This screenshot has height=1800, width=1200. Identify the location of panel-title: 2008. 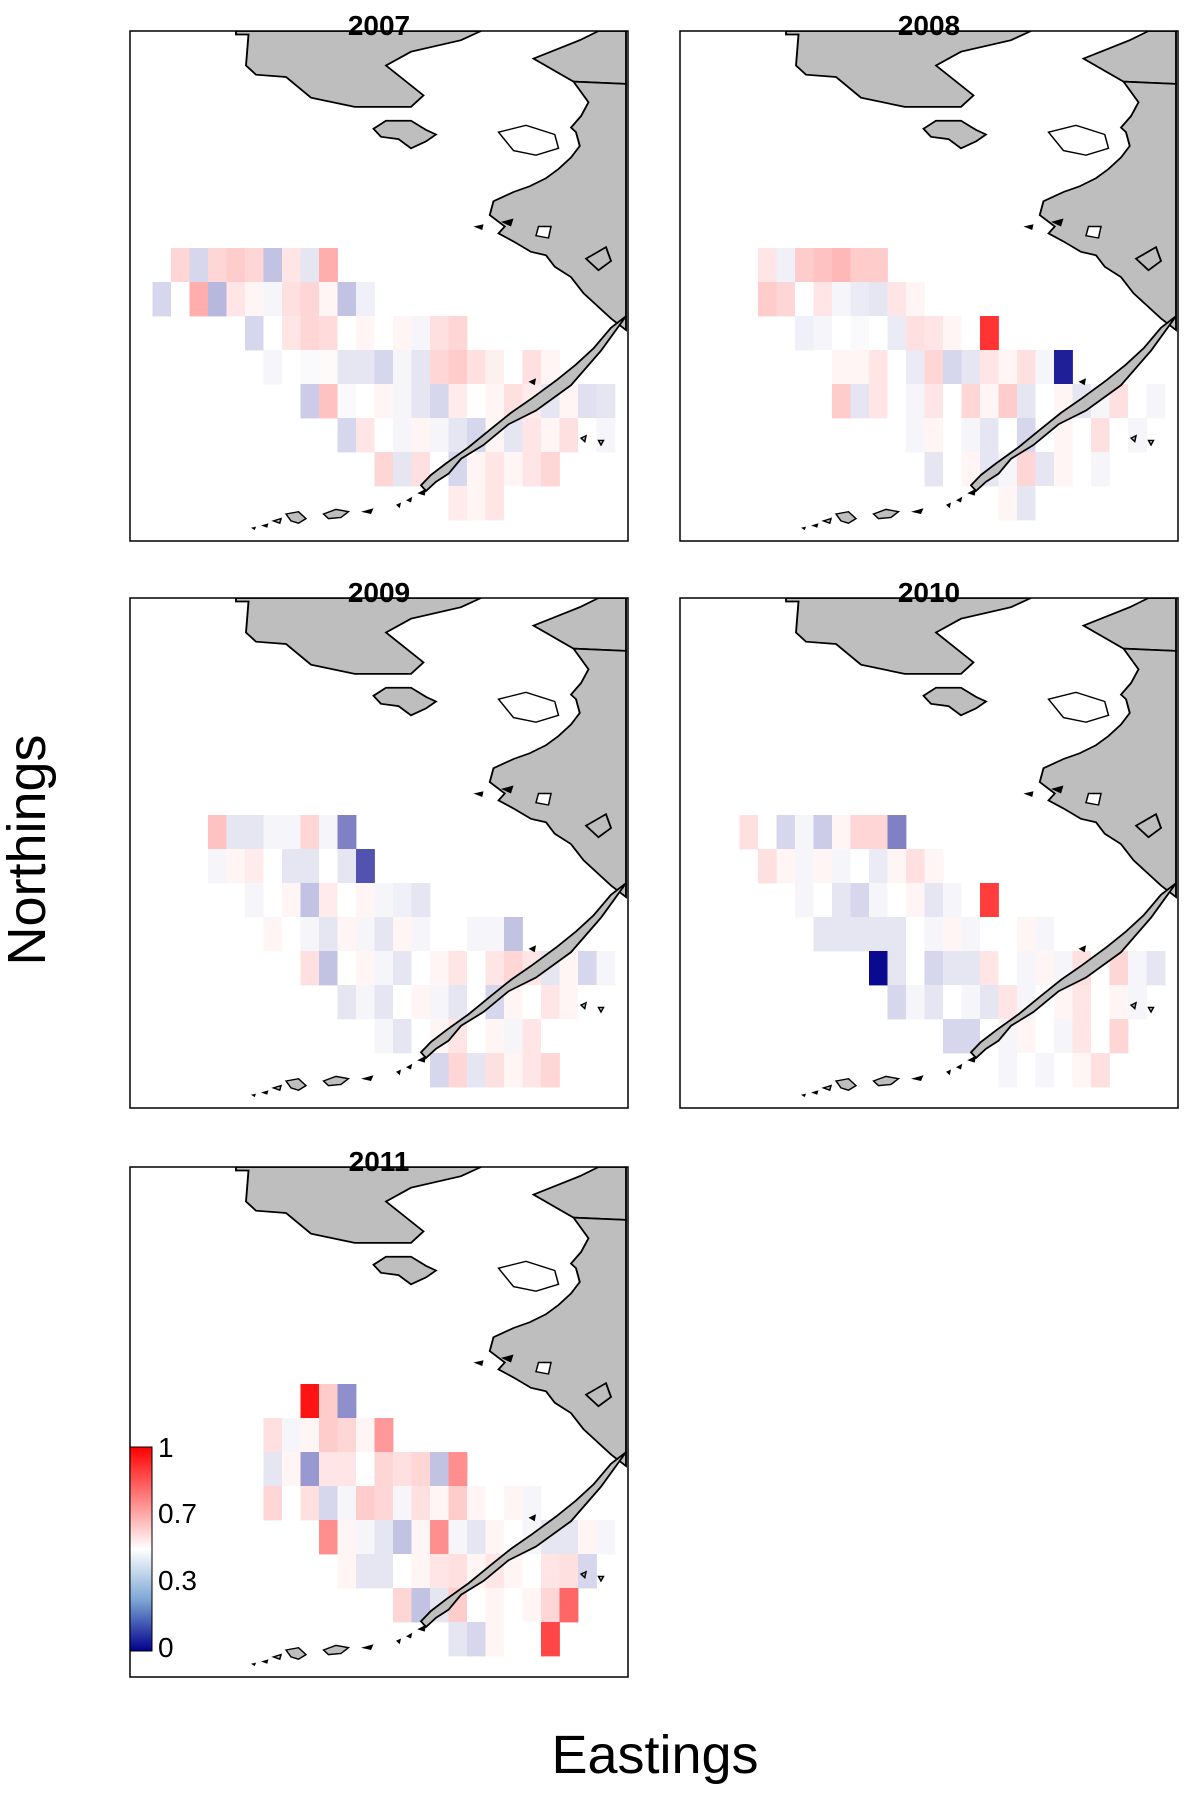
(929, 25).